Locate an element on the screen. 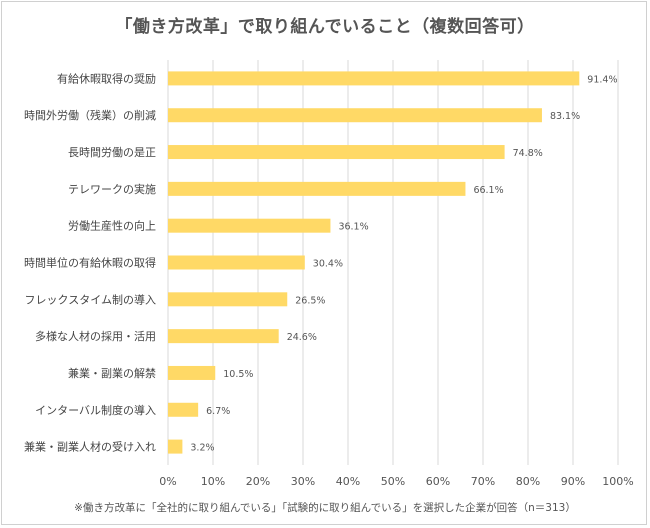 This screenshot has height=528, width=650. category-label: 時間外労働（残業）の削減 is located at coordinates (90, 115).